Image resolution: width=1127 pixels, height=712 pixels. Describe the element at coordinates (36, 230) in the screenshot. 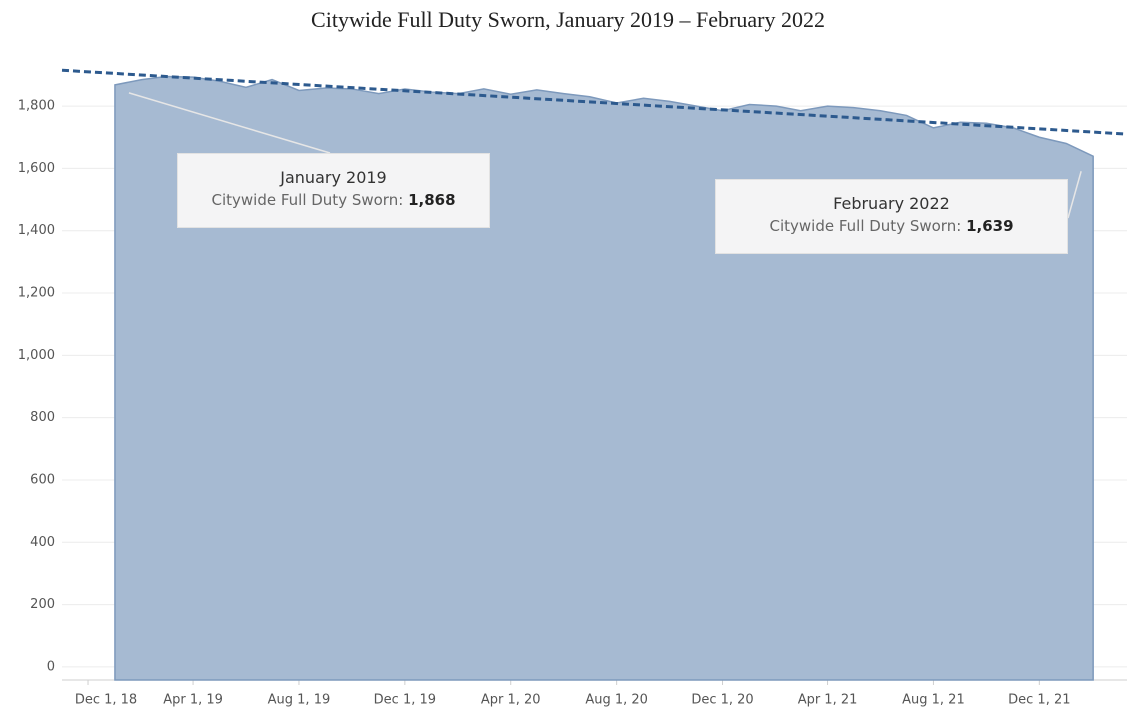

I see `y-tick-label: 1,400` at that location.